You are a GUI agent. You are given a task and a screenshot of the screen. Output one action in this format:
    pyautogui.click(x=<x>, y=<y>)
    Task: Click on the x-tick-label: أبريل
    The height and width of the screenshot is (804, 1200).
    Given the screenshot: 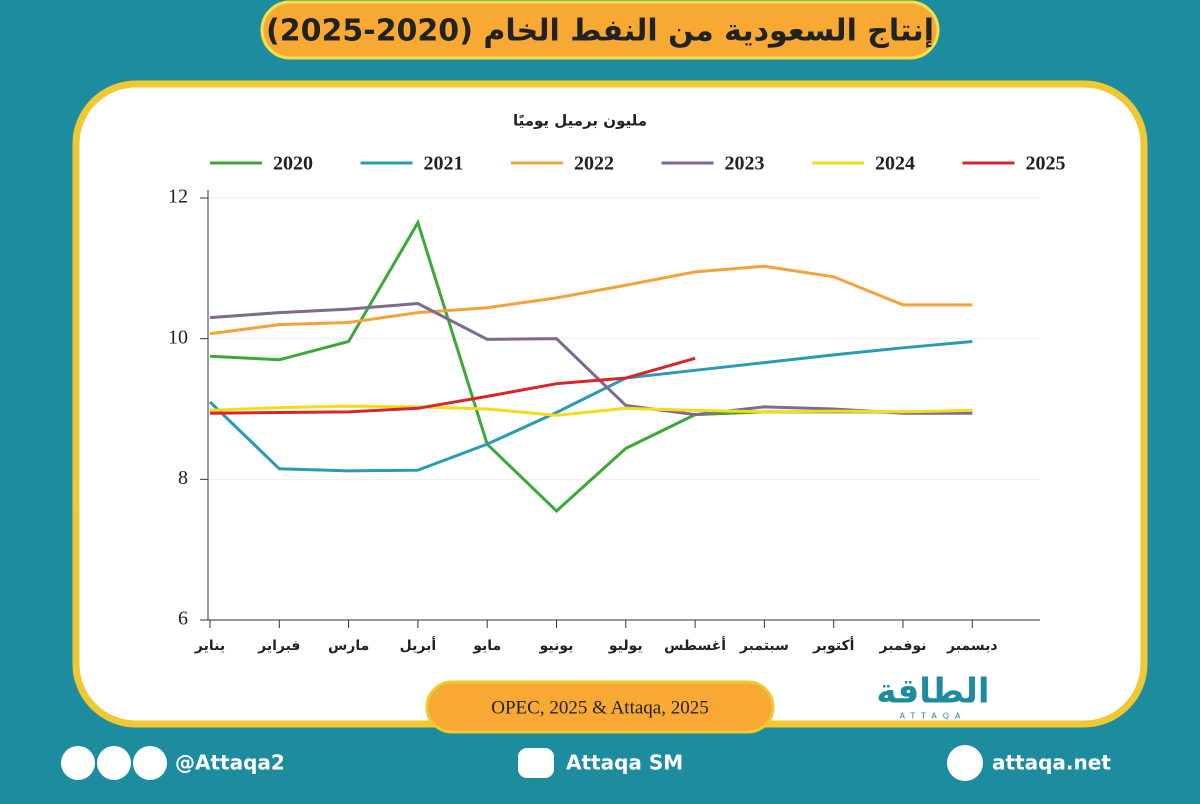 What is the action you would take?
    pyautogui.click(x=418, y=645)
    